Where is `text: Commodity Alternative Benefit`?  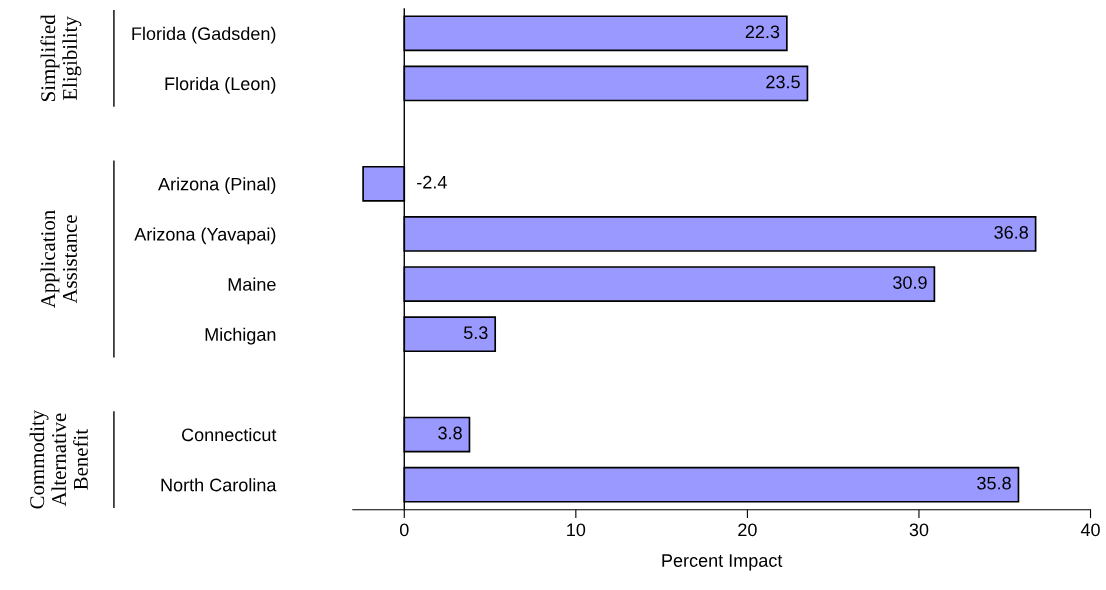
text: Commodity Alternative Benefit is located at coordinates (58, 459).